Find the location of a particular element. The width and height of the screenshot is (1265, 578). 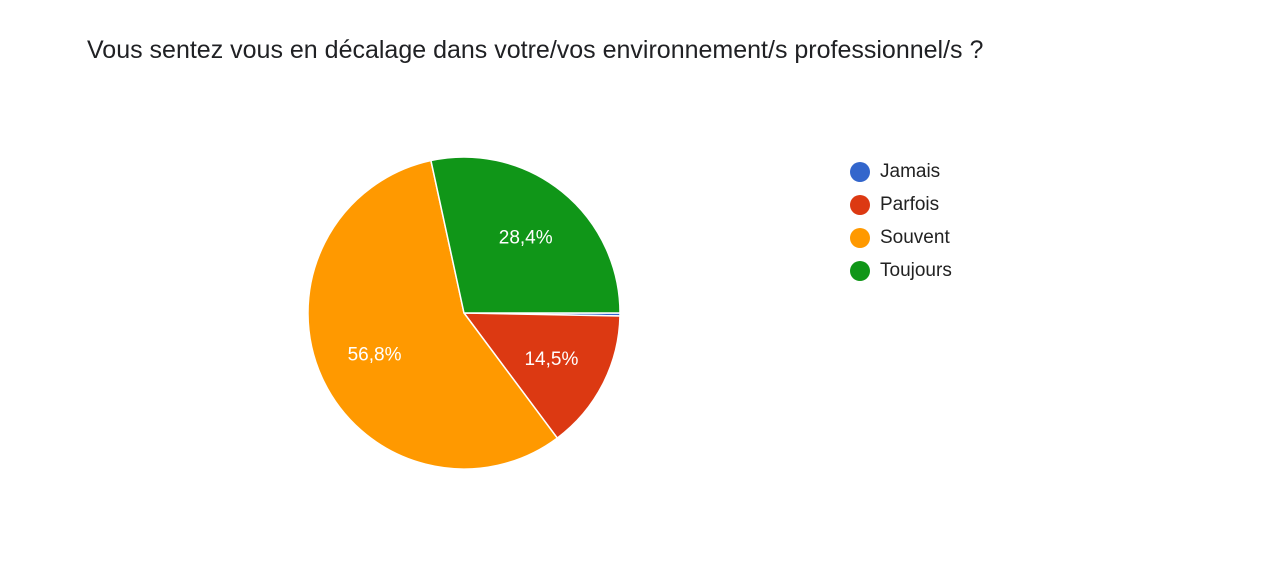

pie-label-parfois: 14,5% is located at coordinates (551, 359).